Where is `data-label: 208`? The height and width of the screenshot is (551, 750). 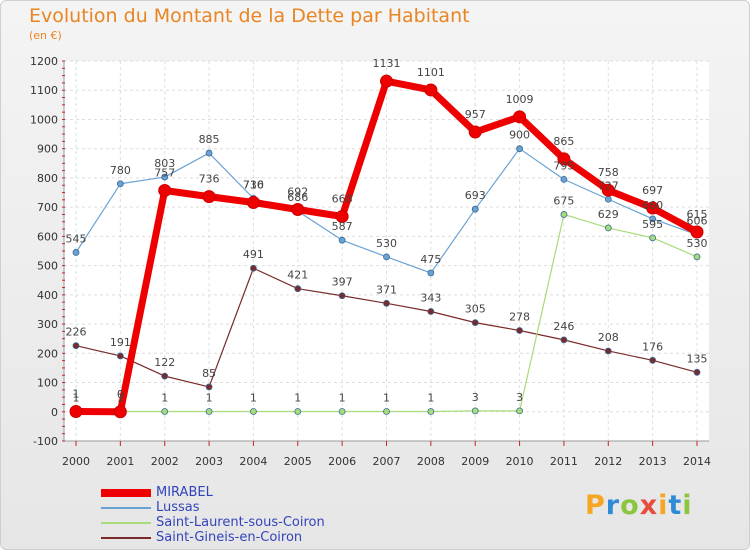 data-label: 208 is located at coordinates (608, 337).